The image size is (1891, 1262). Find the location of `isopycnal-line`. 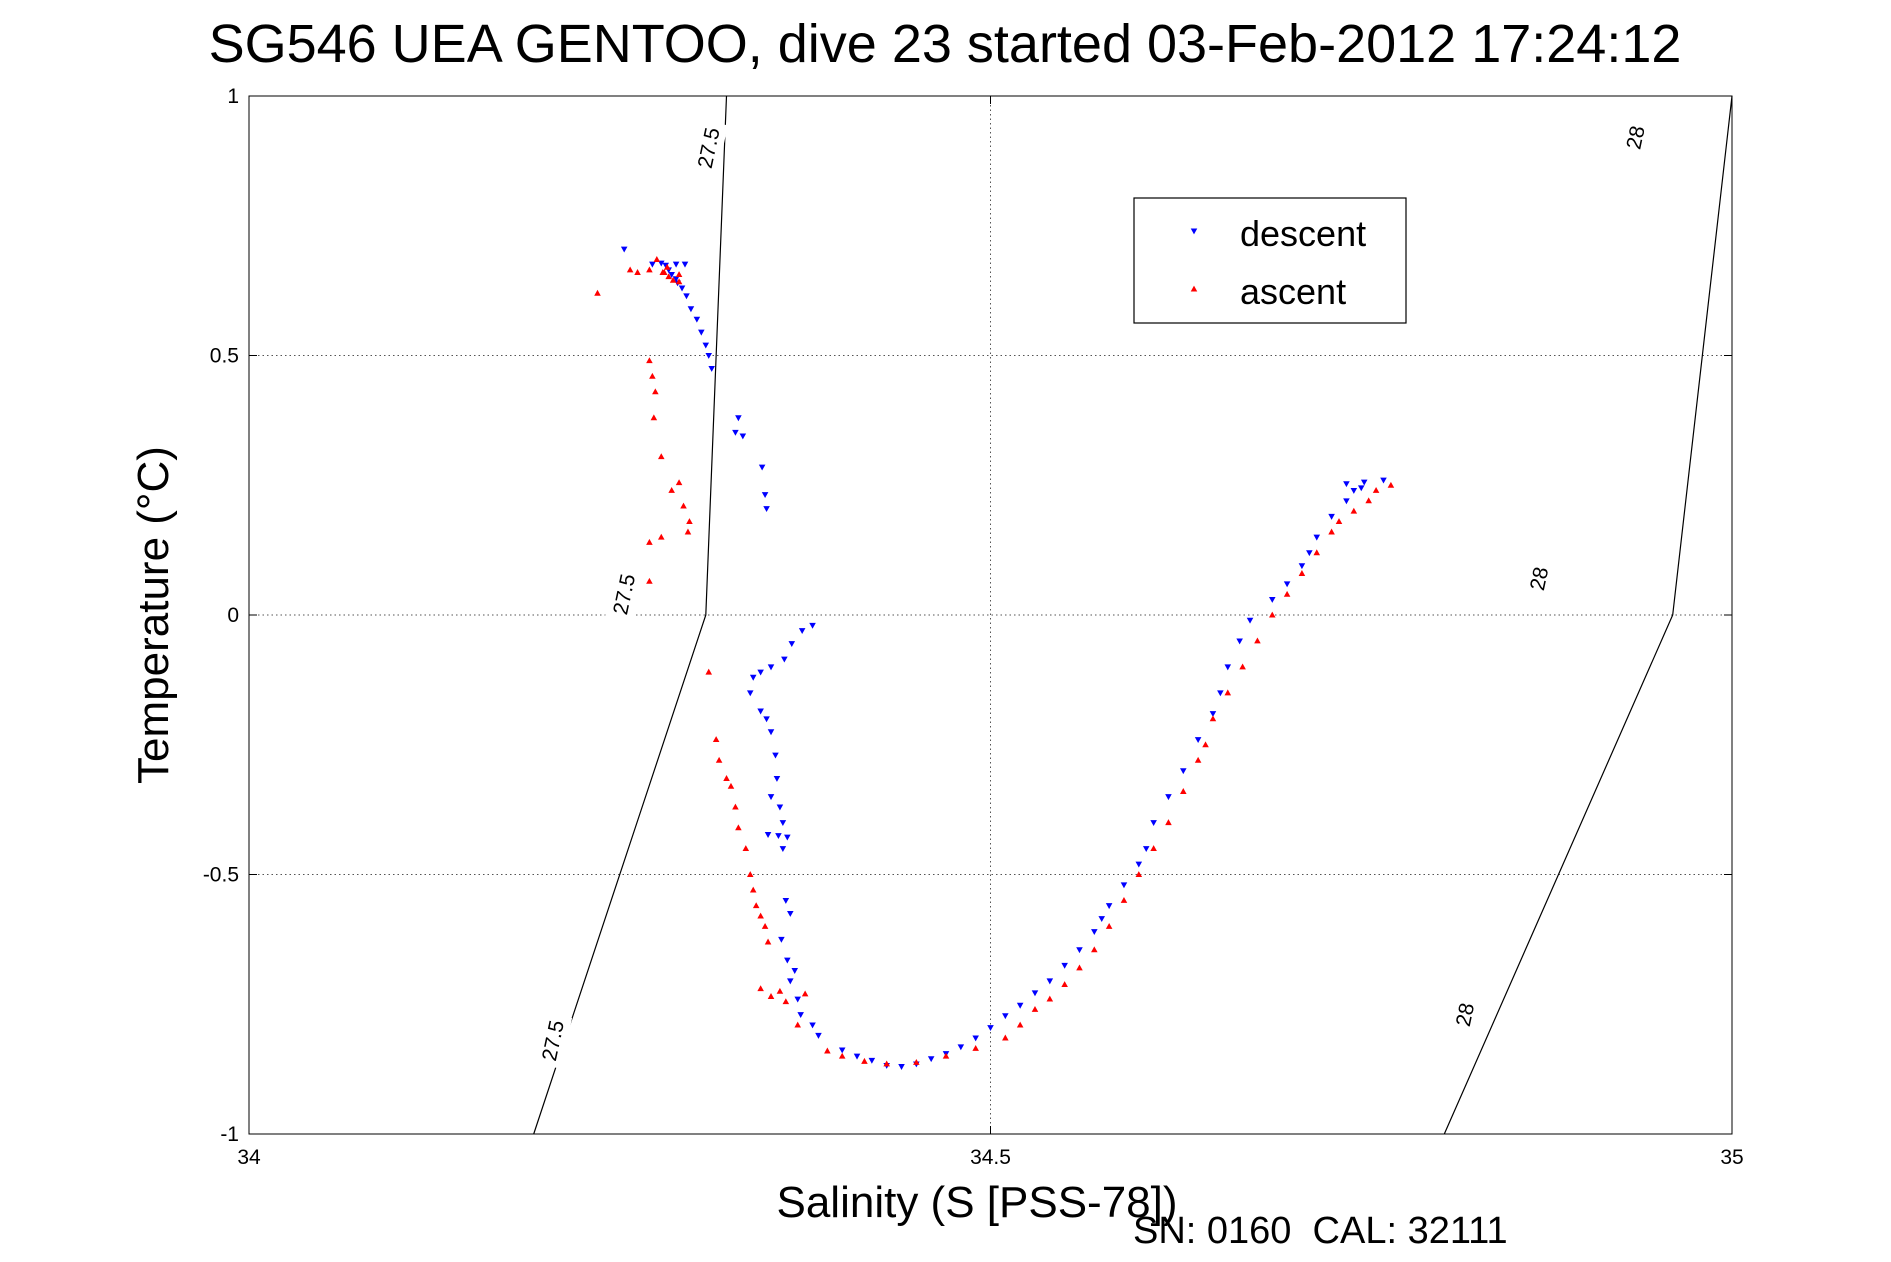

isopycnal-line is located at coordinates (630, 615).